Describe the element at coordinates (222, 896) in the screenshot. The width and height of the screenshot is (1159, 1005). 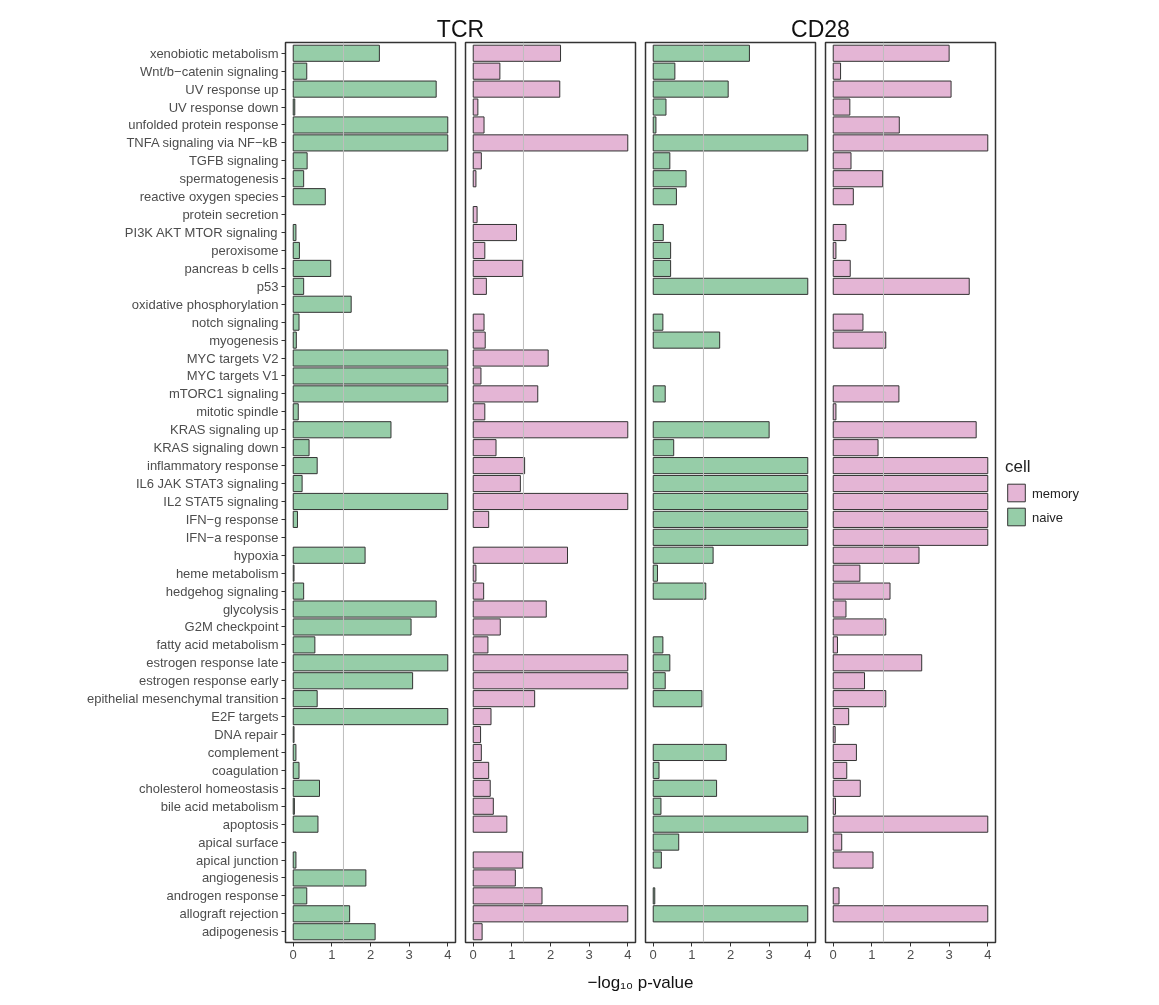
I see `y-tick-label: androgen response` at that location.